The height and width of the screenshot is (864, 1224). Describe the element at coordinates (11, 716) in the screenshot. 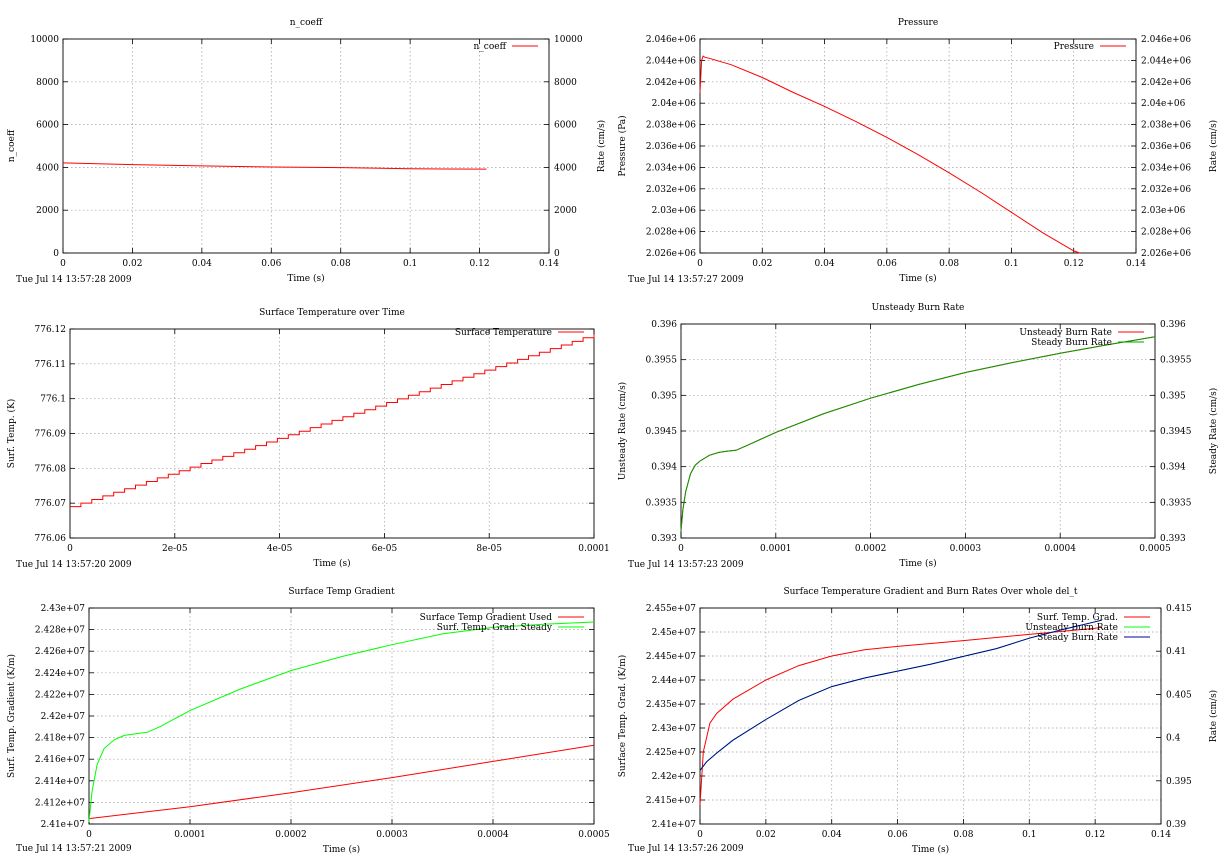

I see `y-axis-label: Surf. Temp. Gradient (K/m)` at that location.